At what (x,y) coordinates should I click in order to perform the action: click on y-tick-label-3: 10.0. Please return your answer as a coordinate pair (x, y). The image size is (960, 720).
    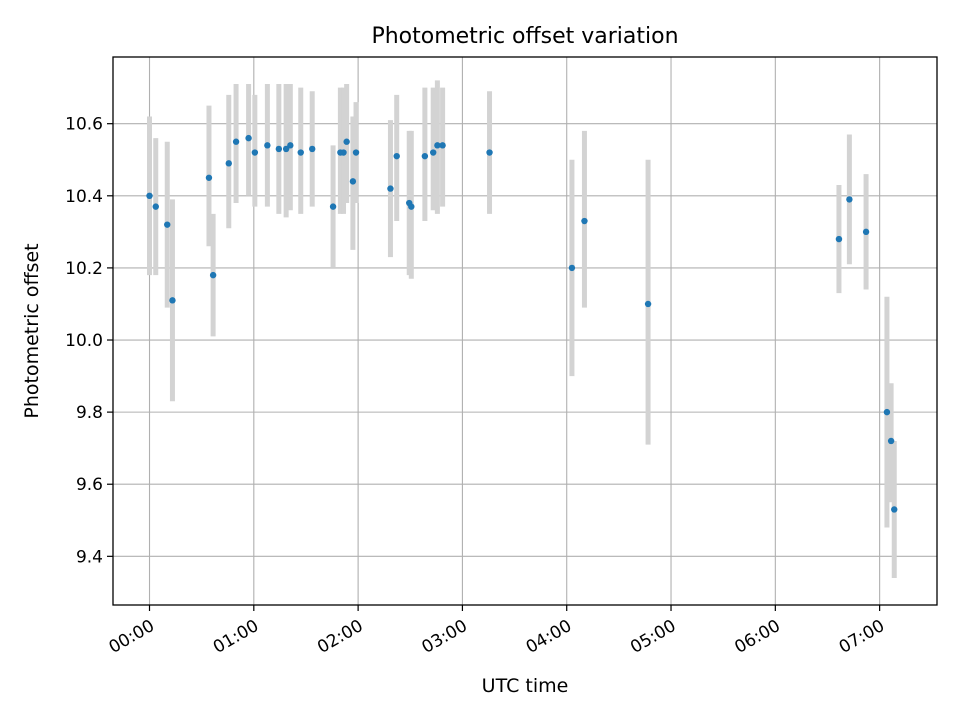
    Looking at the image, I should click on (84, 341).